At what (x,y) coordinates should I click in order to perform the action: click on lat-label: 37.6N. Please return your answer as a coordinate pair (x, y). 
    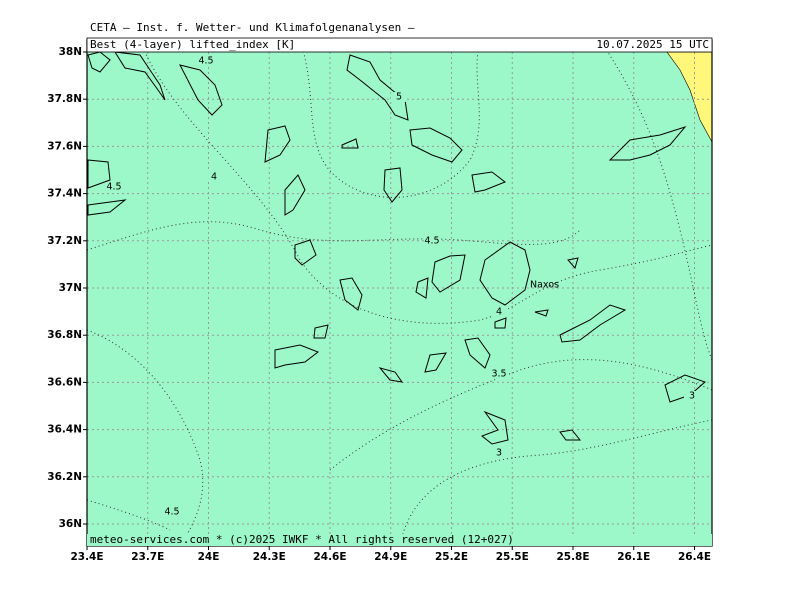
    Looking at the image, I should click on (64, 146).